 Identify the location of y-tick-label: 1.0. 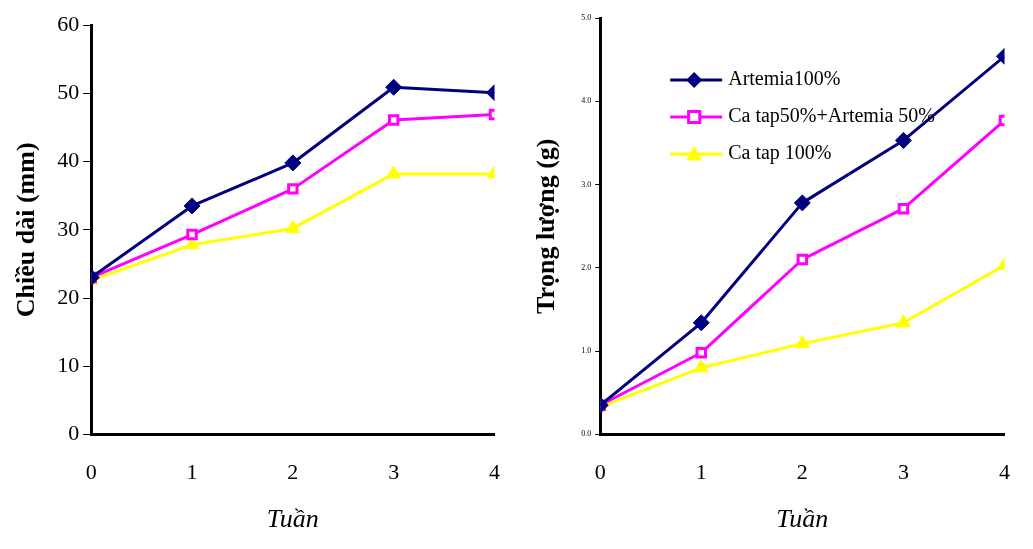
(586, 351).